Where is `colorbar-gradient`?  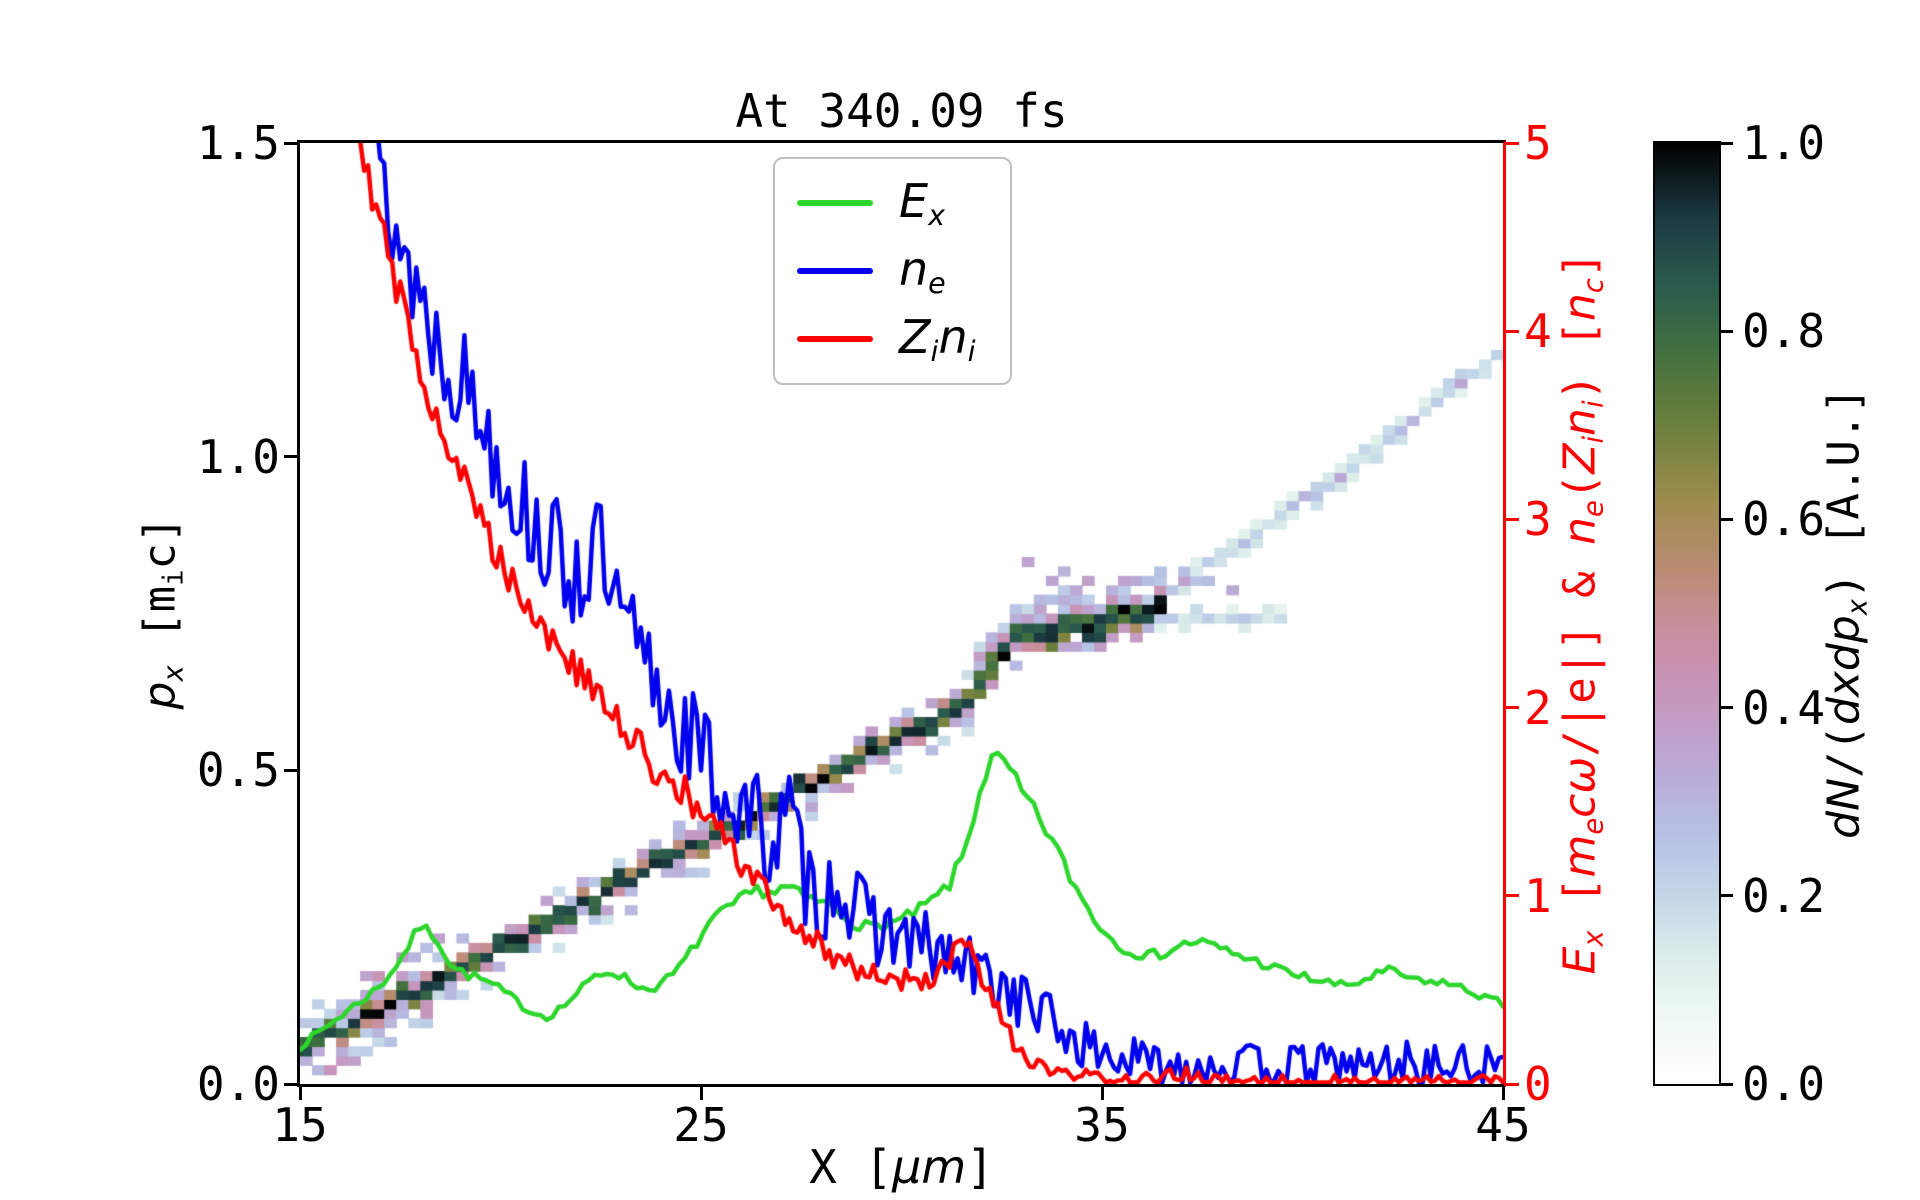 colorbar-gradient is located at coordinates (1687, 613).